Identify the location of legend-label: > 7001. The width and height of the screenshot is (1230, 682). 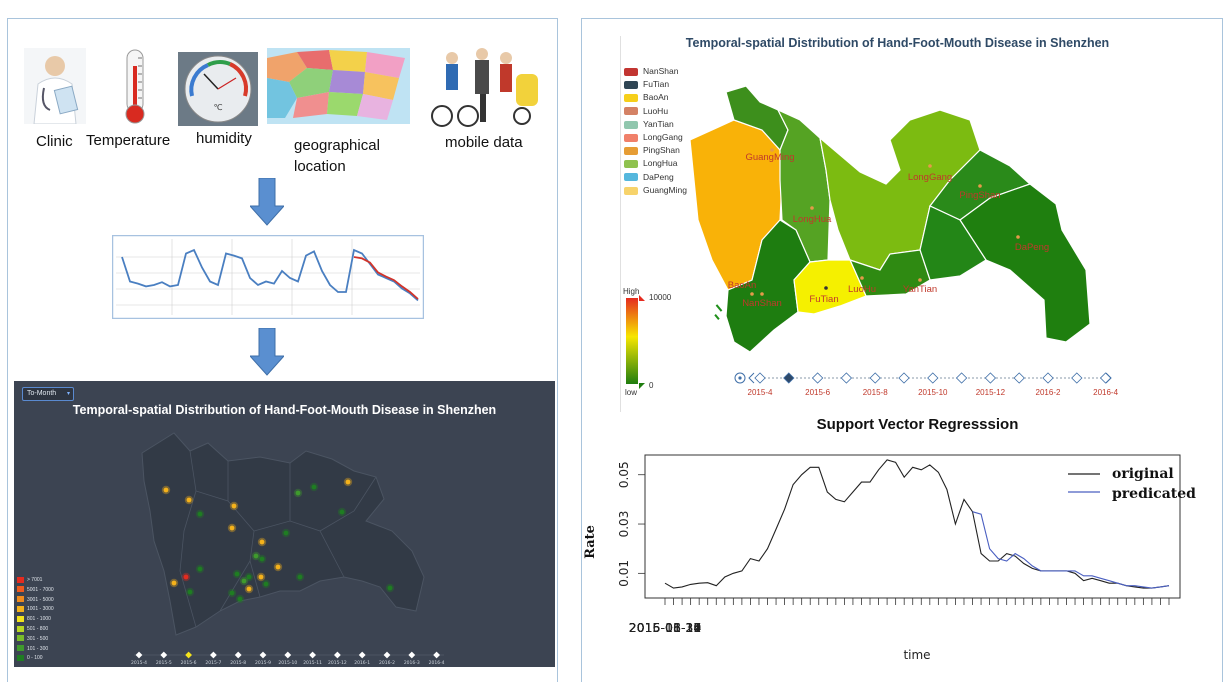
(35, 580).